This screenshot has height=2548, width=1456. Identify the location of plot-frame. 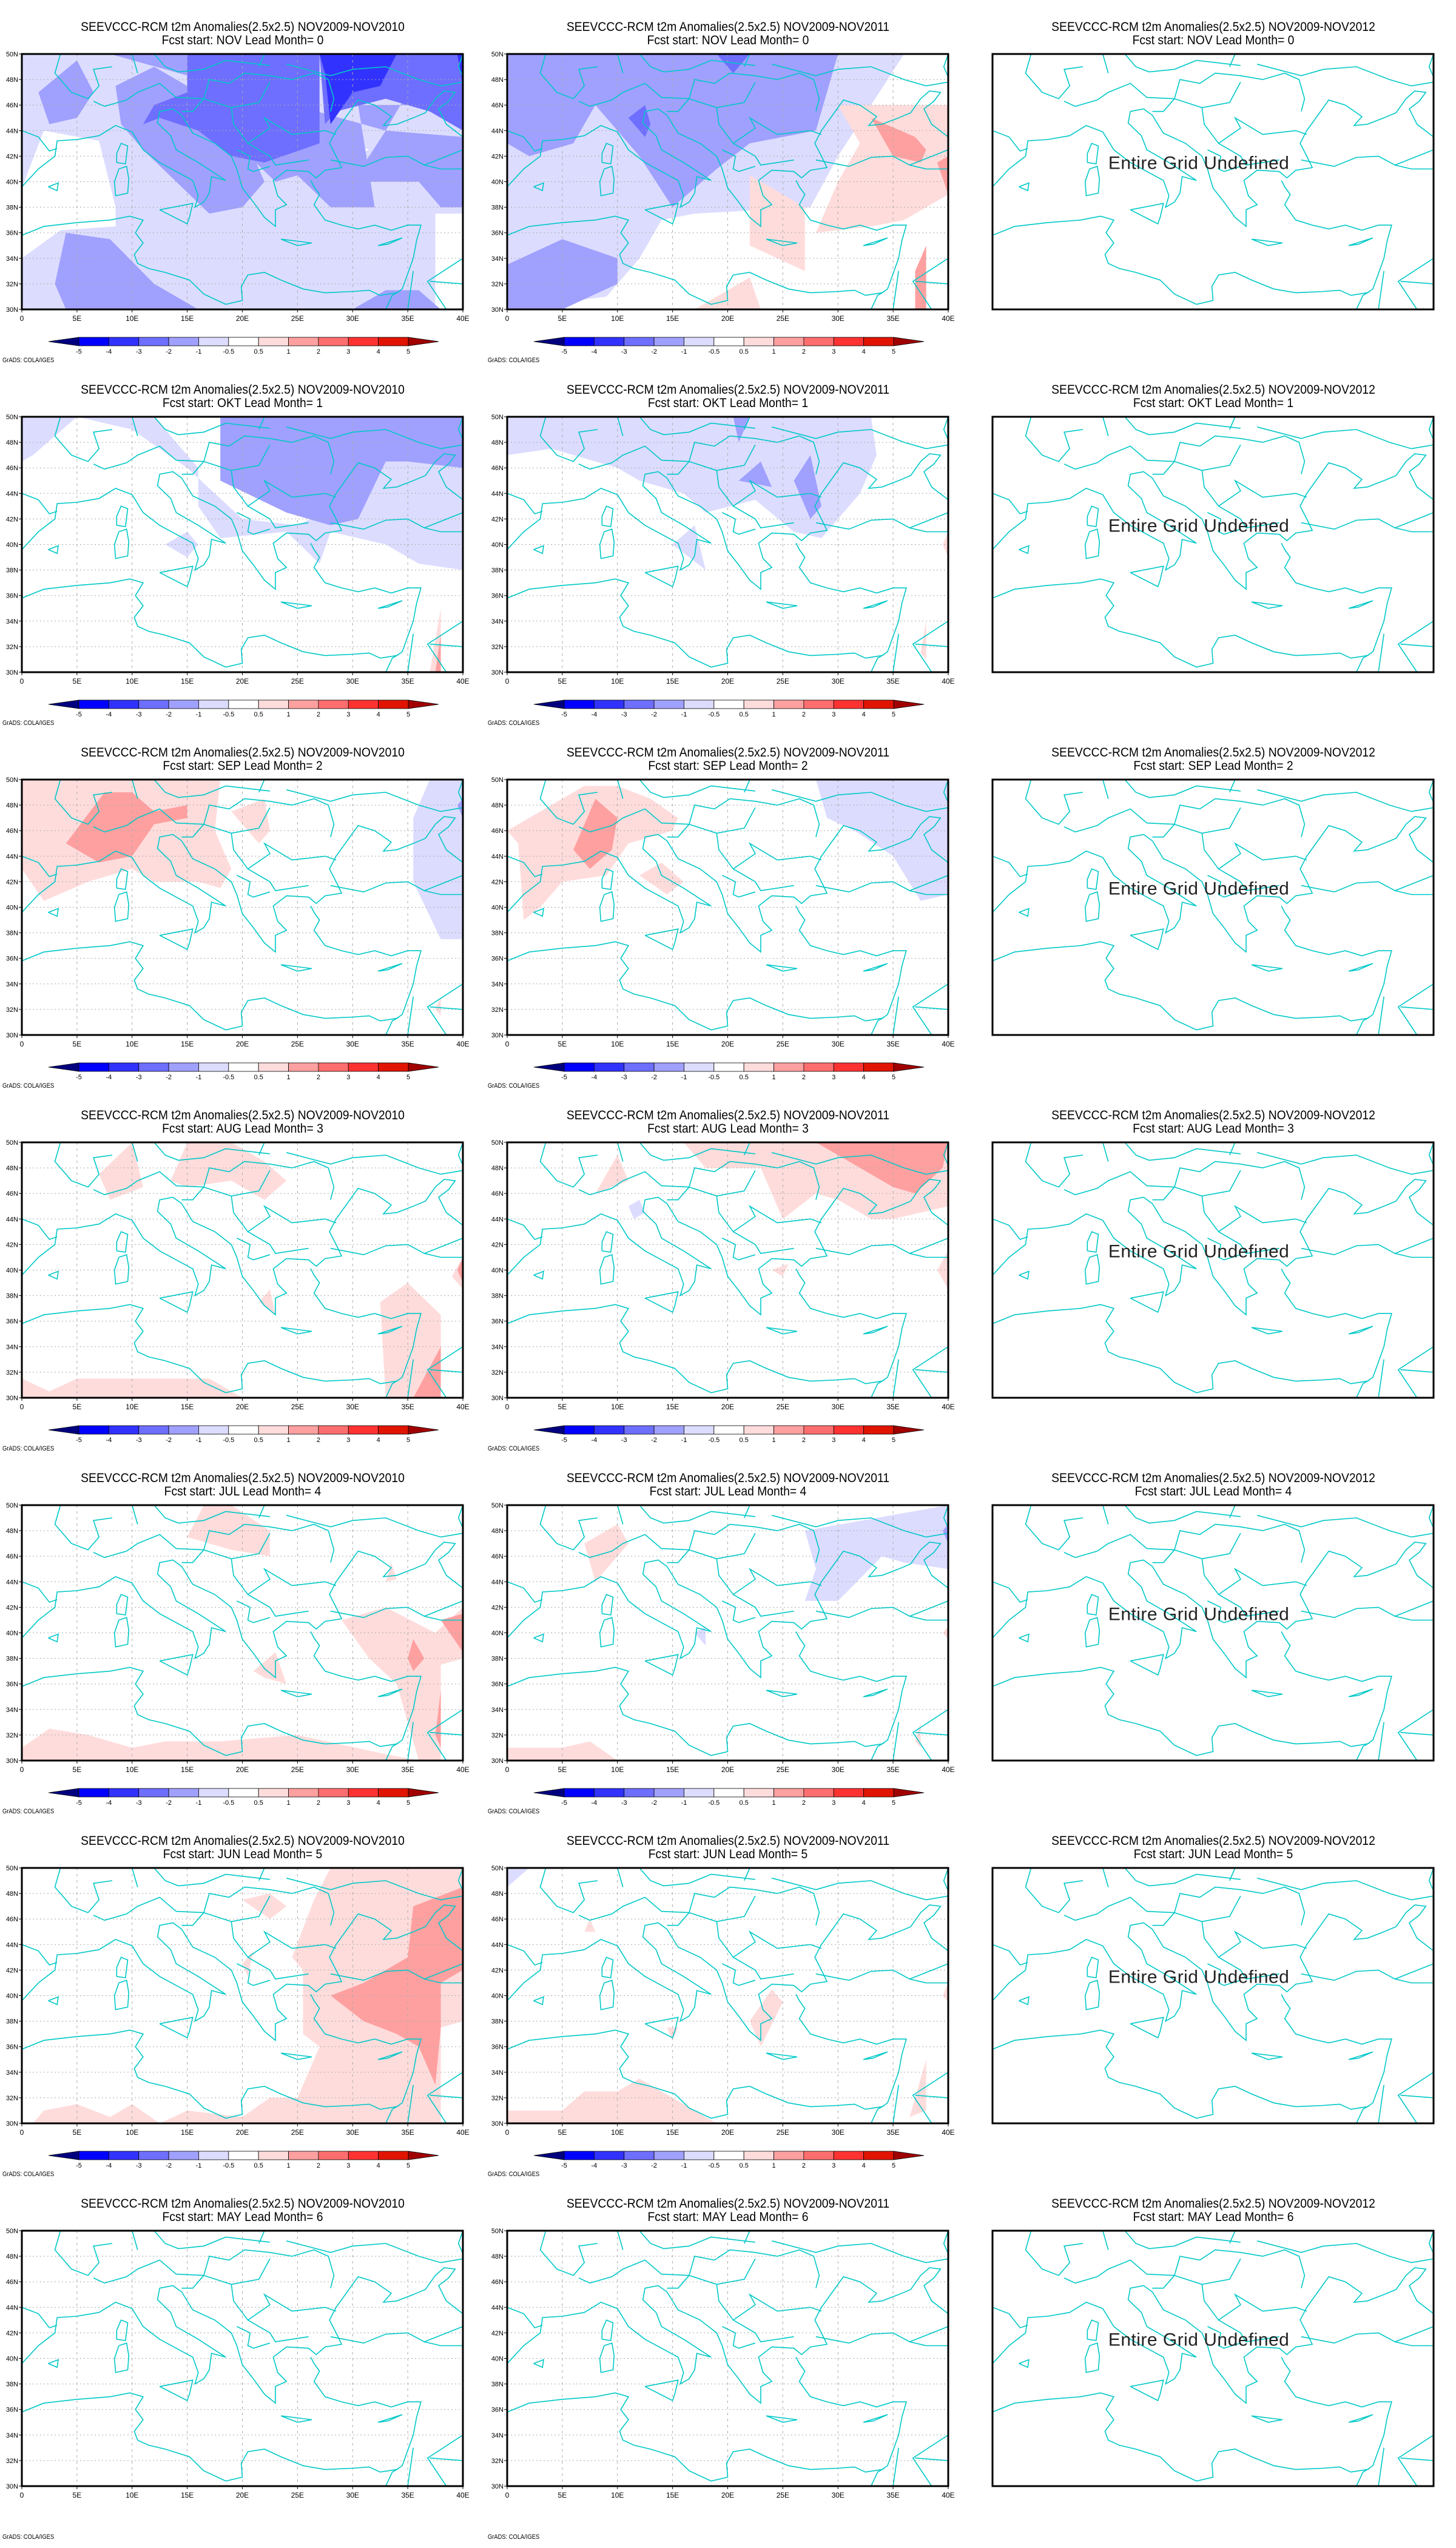
(1213, 2358).